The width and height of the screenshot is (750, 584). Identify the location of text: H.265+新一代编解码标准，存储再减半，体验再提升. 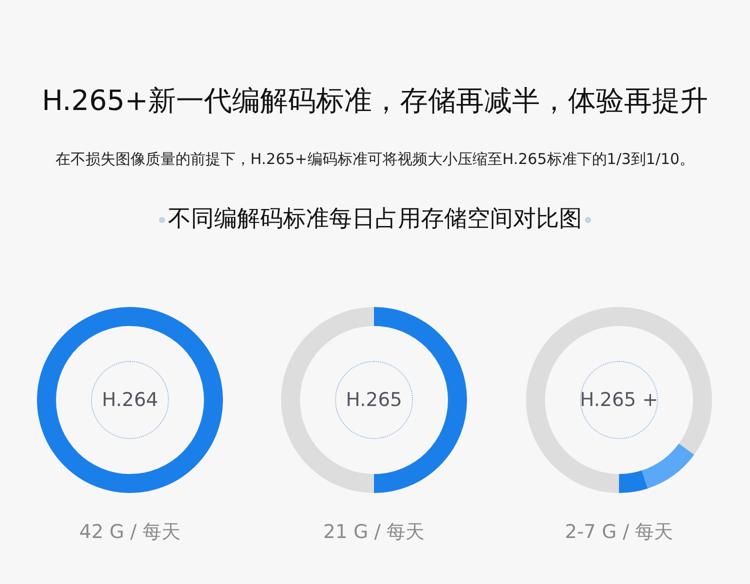
(375, 101).